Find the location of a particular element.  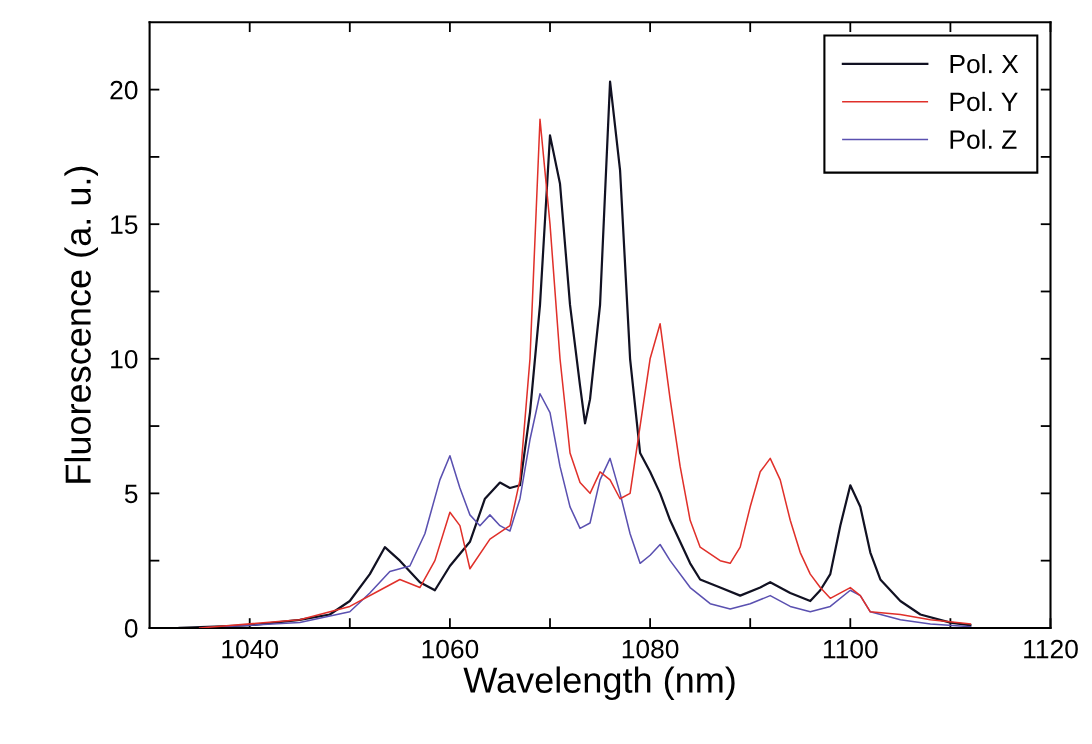

y-tick-label: 15 is located at coordinates (124, 225).